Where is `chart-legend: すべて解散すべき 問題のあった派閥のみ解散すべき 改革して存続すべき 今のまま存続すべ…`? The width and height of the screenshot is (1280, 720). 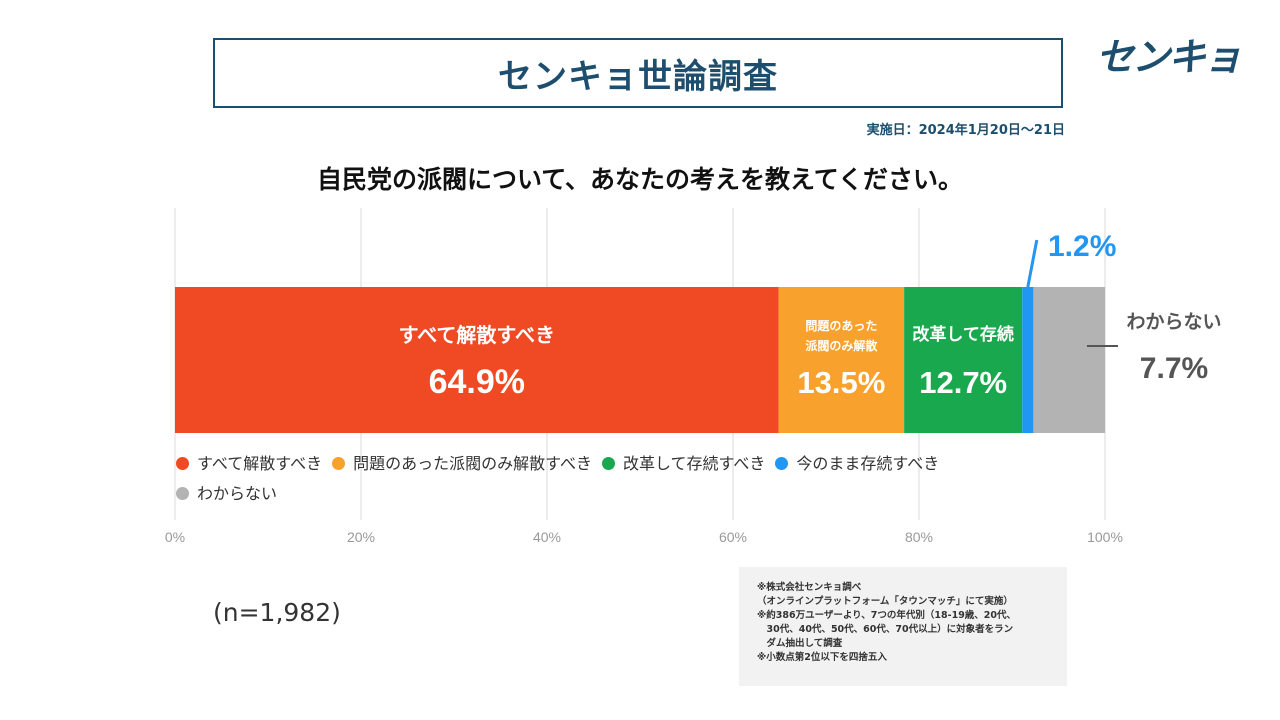 chart-legend: すべて解散すべき 問題のあった派閥のみ解散すべき 改革して存続すべき 今のまま存続すべ… is located at coordinates (626, 479).